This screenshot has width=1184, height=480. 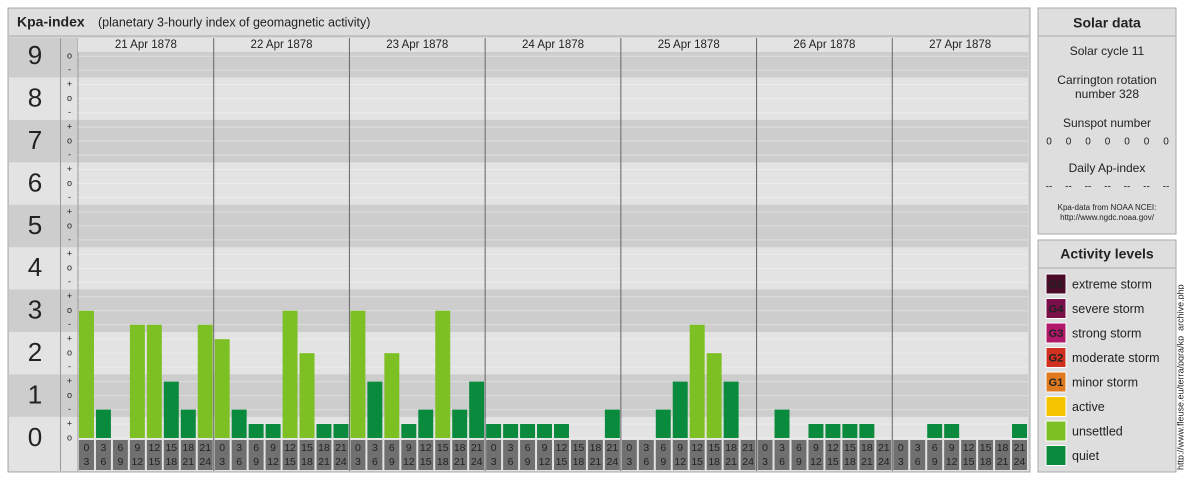 I want to click on carrington: Carrington rotation, so click(x=1106, y=80).